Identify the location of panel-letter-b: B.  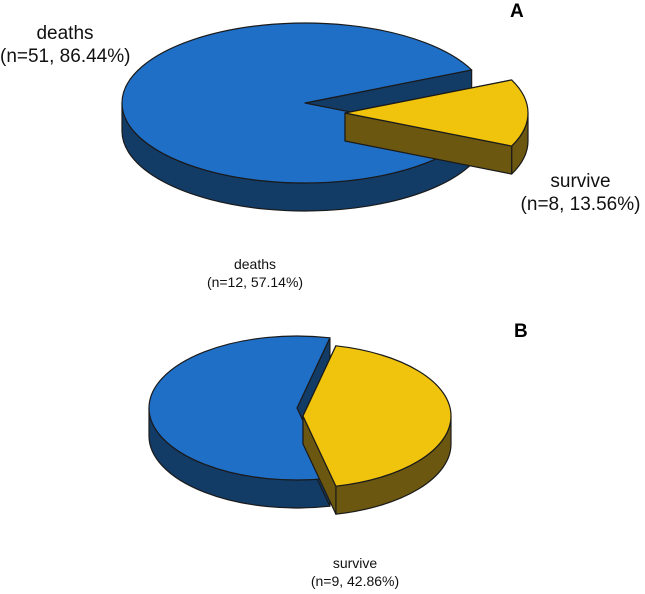
(521, 331).